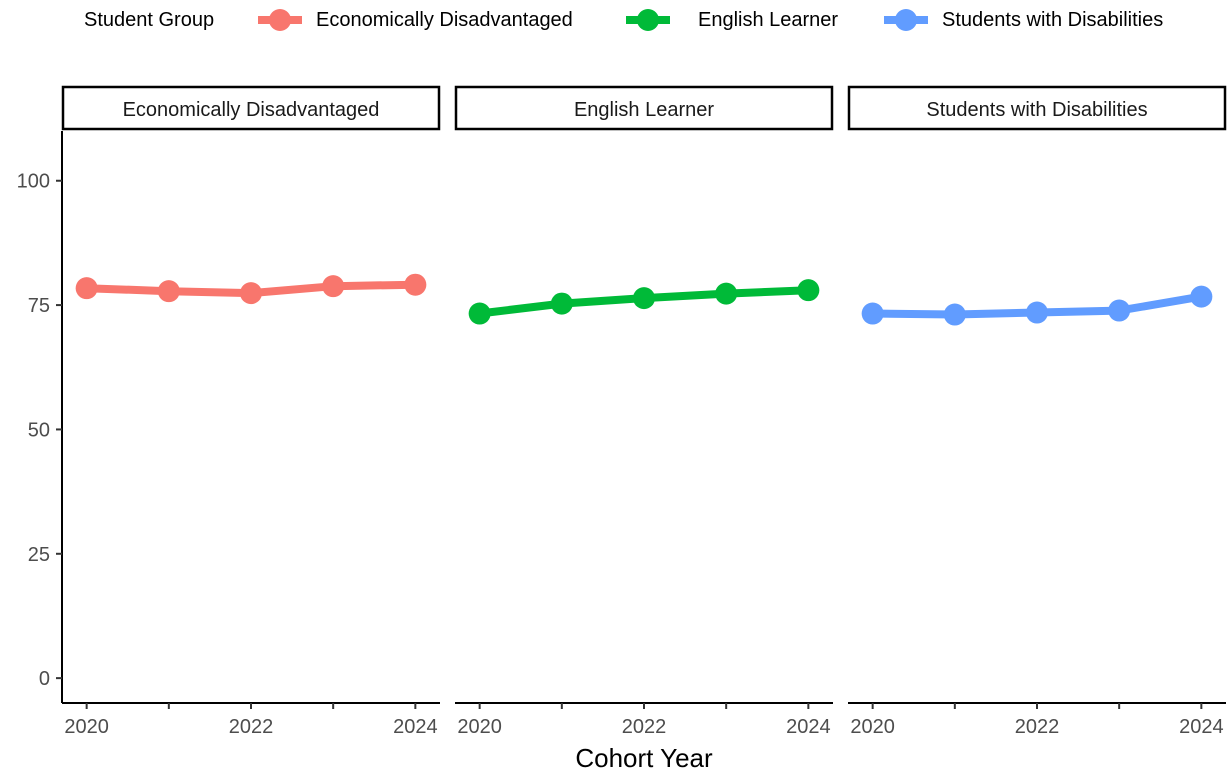 The height and width of the screenshot is (774, 1231). What do you see at coordinates (644, 758) in the screenshot?
I see `x-axis-title: Cohort Year` at bounding box center [644, 758].